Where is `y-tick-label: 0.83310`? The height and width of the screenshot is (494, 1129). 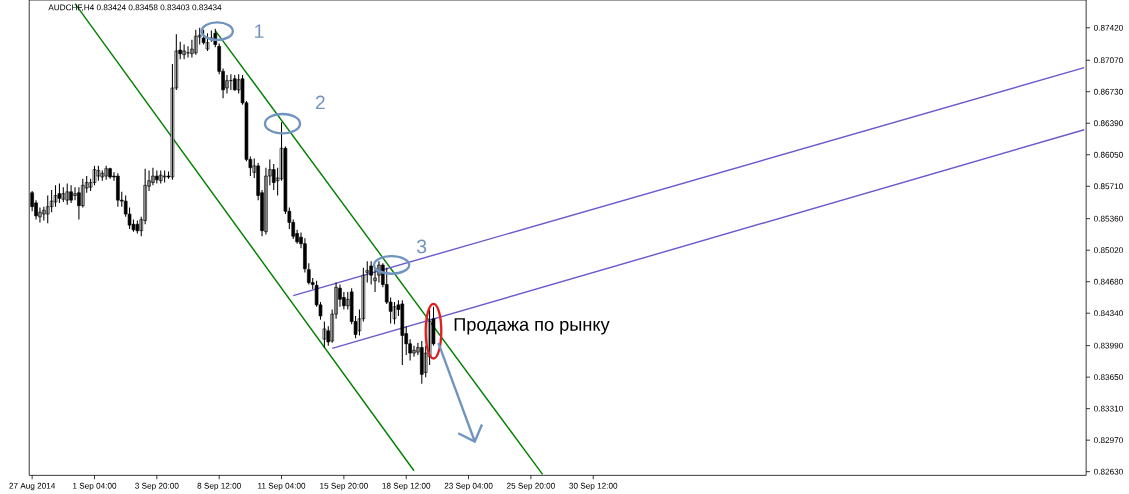 y-tick-label: 0.83310 is located at coordinates (1108, 408).